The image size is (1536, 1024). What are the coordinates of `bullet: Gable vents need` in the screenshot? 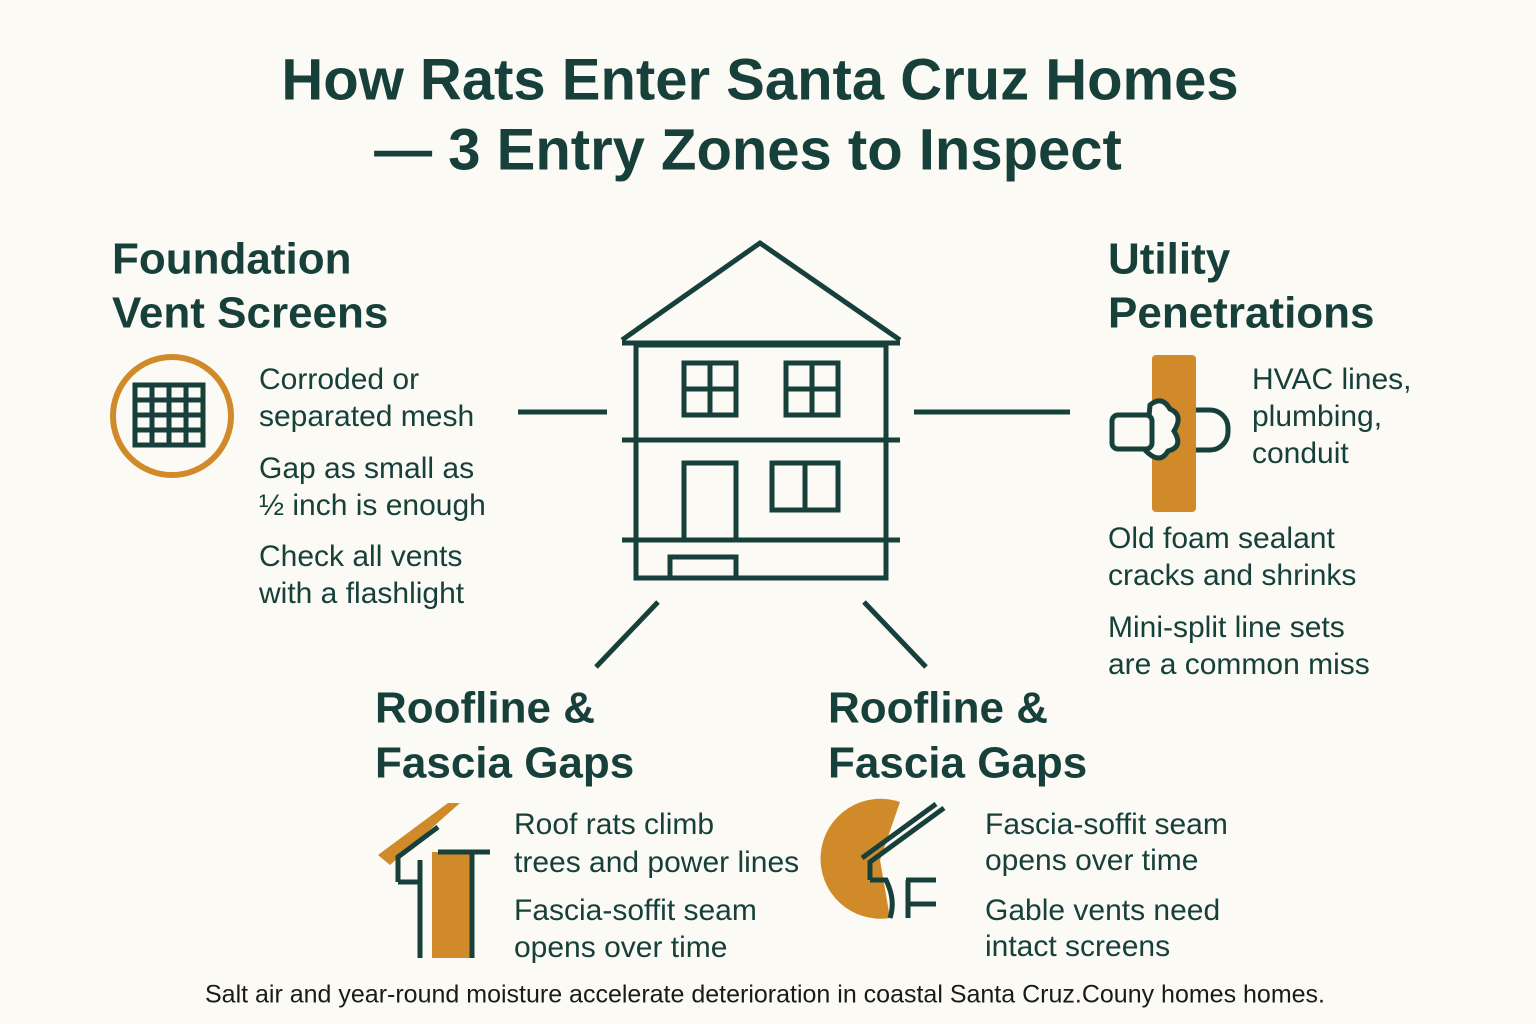 It's located at (1102, 910).